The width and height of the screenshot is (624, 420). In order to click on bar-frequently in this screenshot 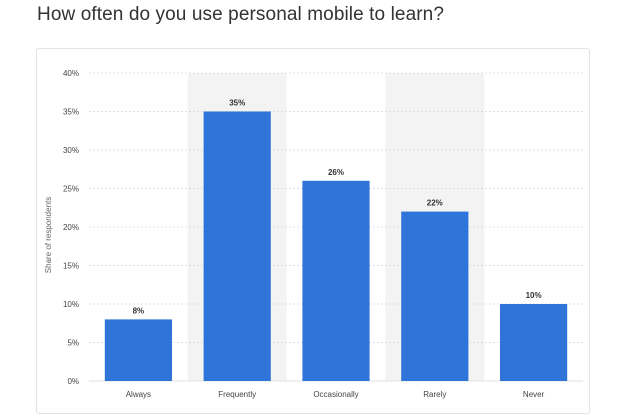, I will do `click(237, 246)`.